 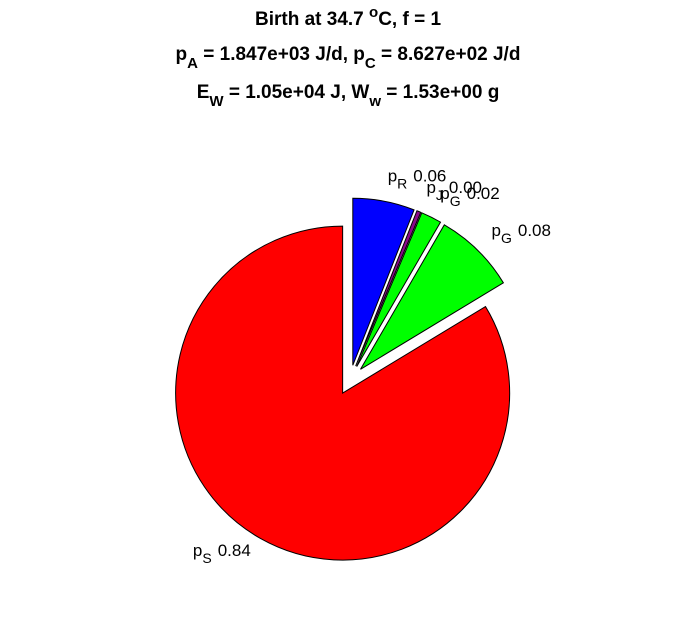 I want to click on title-text: = 1.53e+00 g, so click(x=440, y=92).